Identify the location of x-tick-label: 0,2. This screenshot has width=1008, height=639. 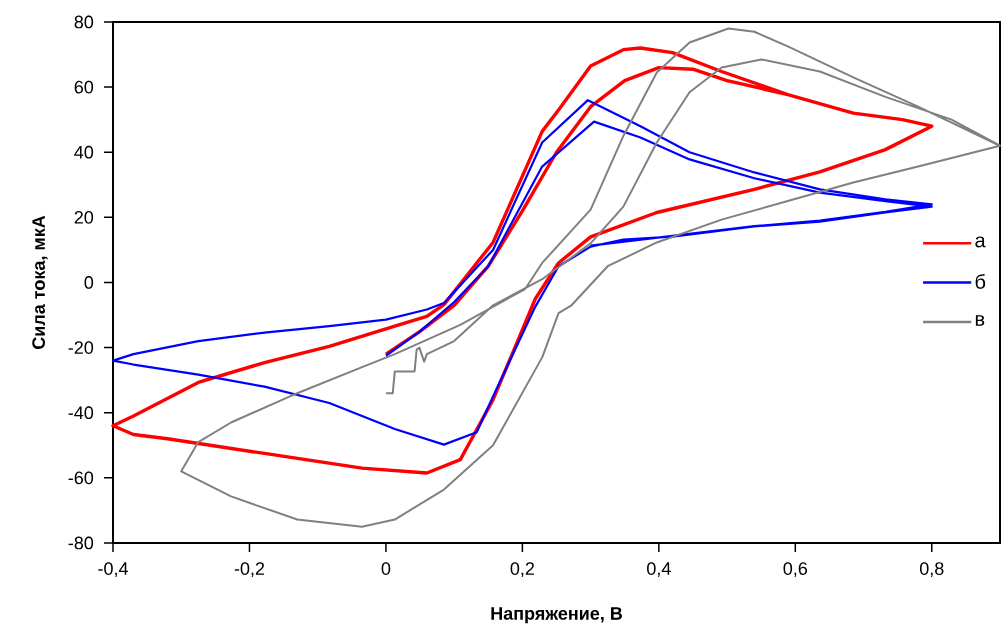
(522, 570).